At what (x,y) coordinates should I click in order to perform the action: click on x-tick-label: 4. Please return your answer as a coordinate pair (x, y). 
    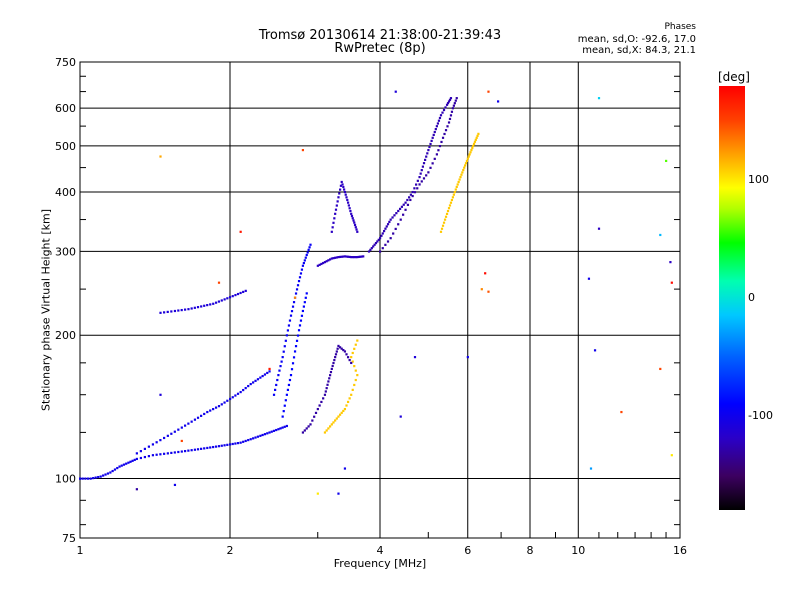
    Looking at the image, I should click on (380, 550).